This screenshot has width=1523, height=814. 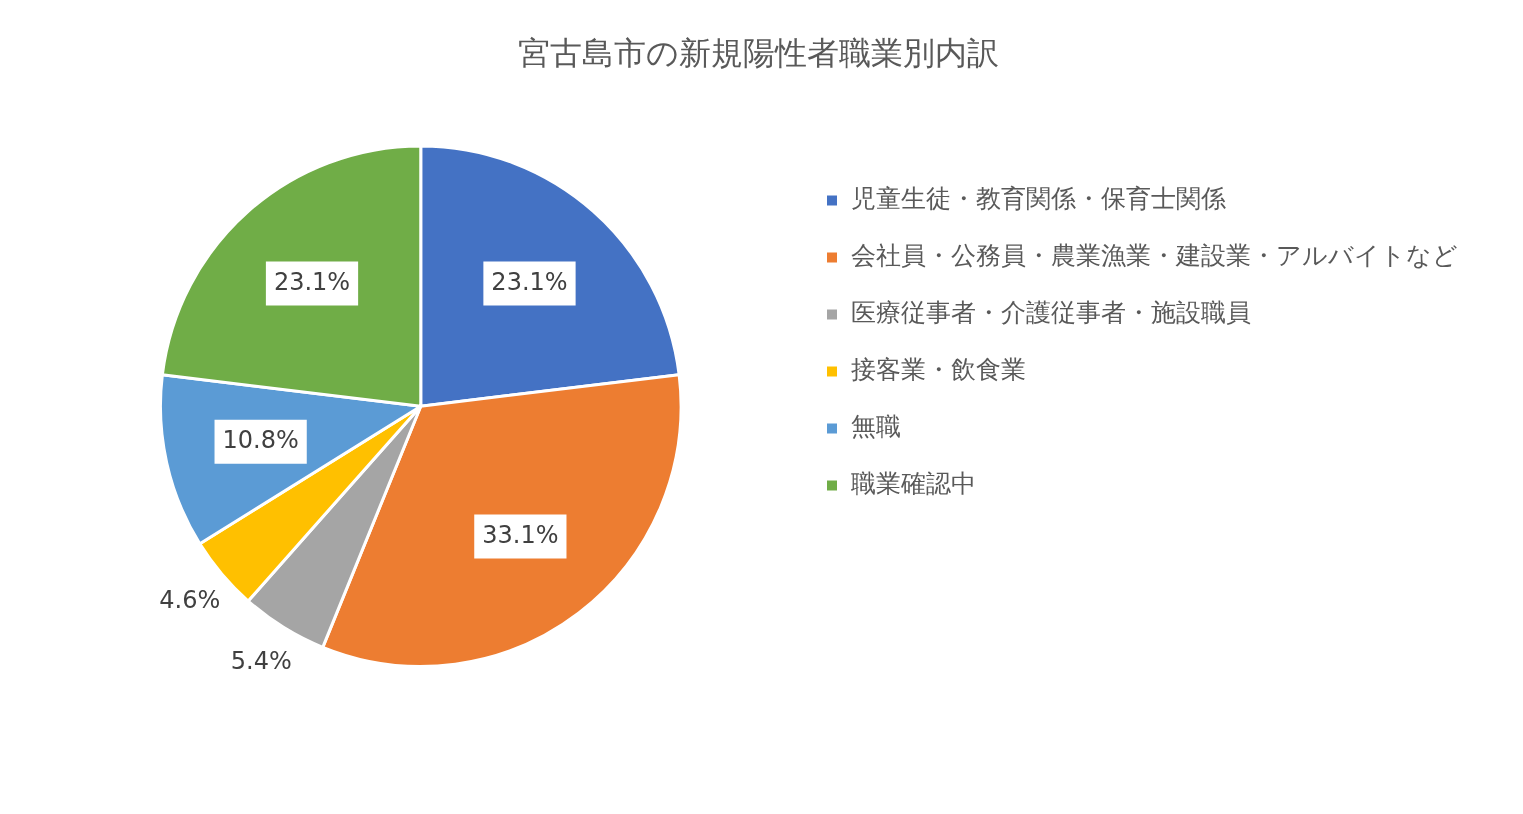 What do you see at coordinates (190, 599) in the screenshot?
I see `data-label: 4.6%` at bounding box center [190, 599].